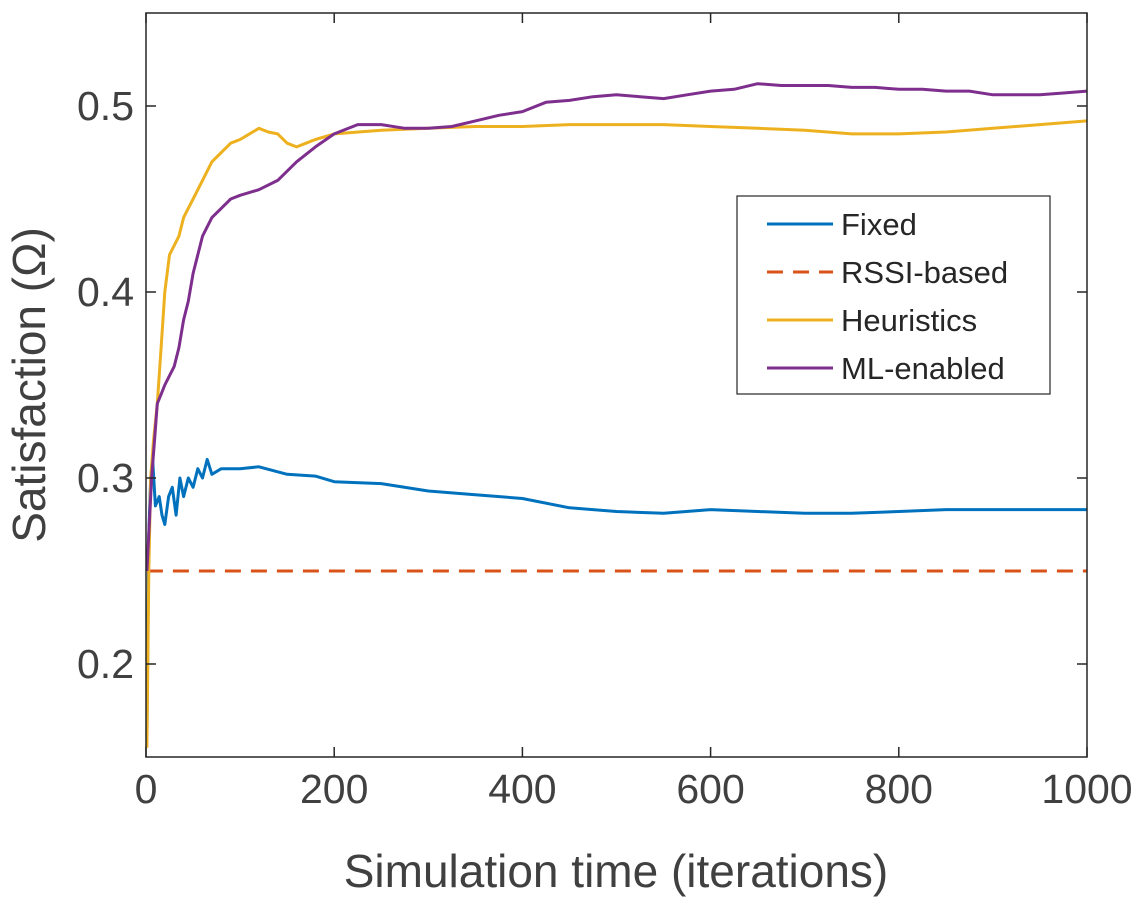 This screenshot has height=910, width=1148. I want to click on legend: Fixed RSSI-based Heuristics ML-enabled, so click(893, 295).